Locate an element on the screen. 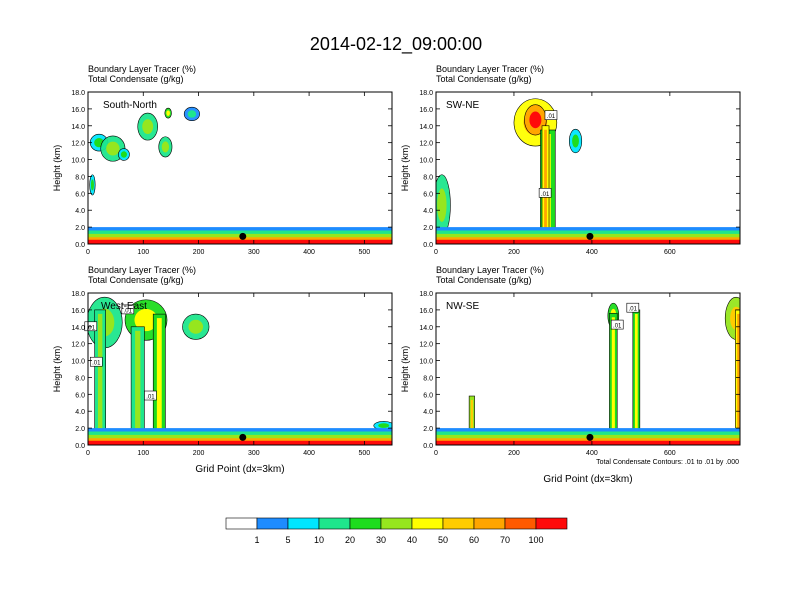  colorbar-label: 30 is located at coordinates (381, 540).